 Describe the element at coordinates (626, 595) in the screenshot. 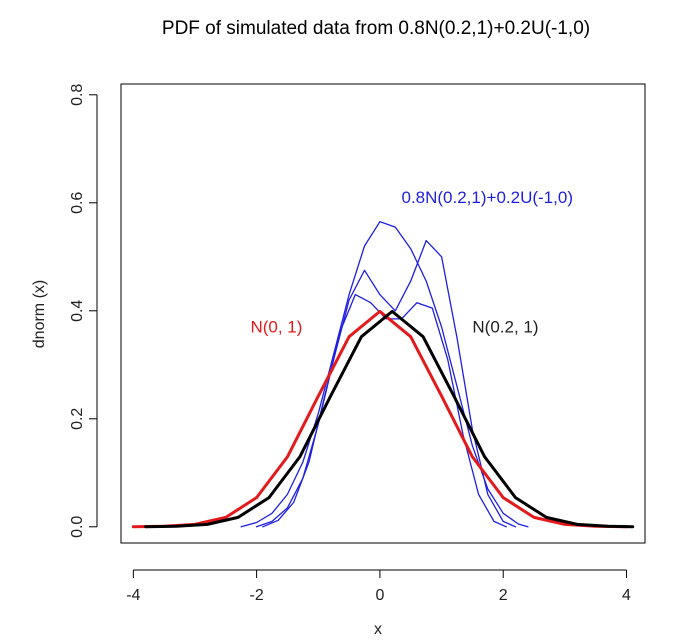

I see `x-tick-label: 4` at that location.